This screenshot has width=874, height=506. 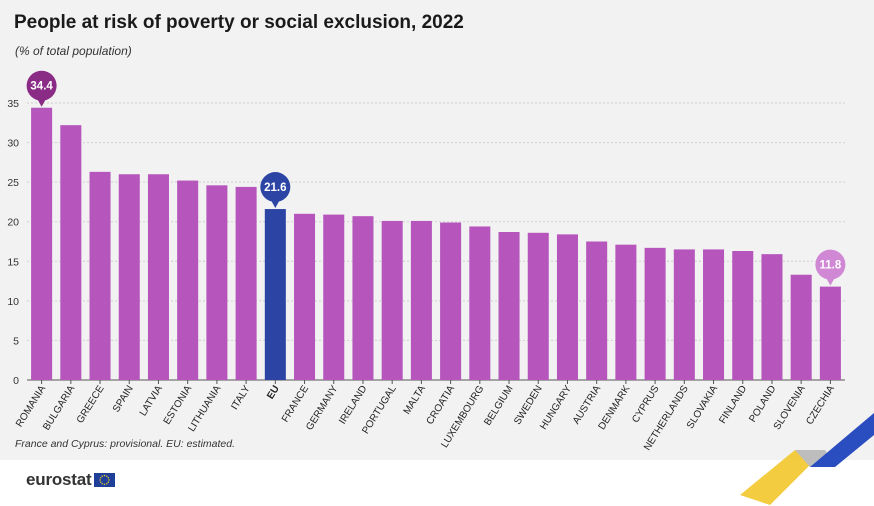 I want to click on bar-sweden, so click(x=538, y=306).